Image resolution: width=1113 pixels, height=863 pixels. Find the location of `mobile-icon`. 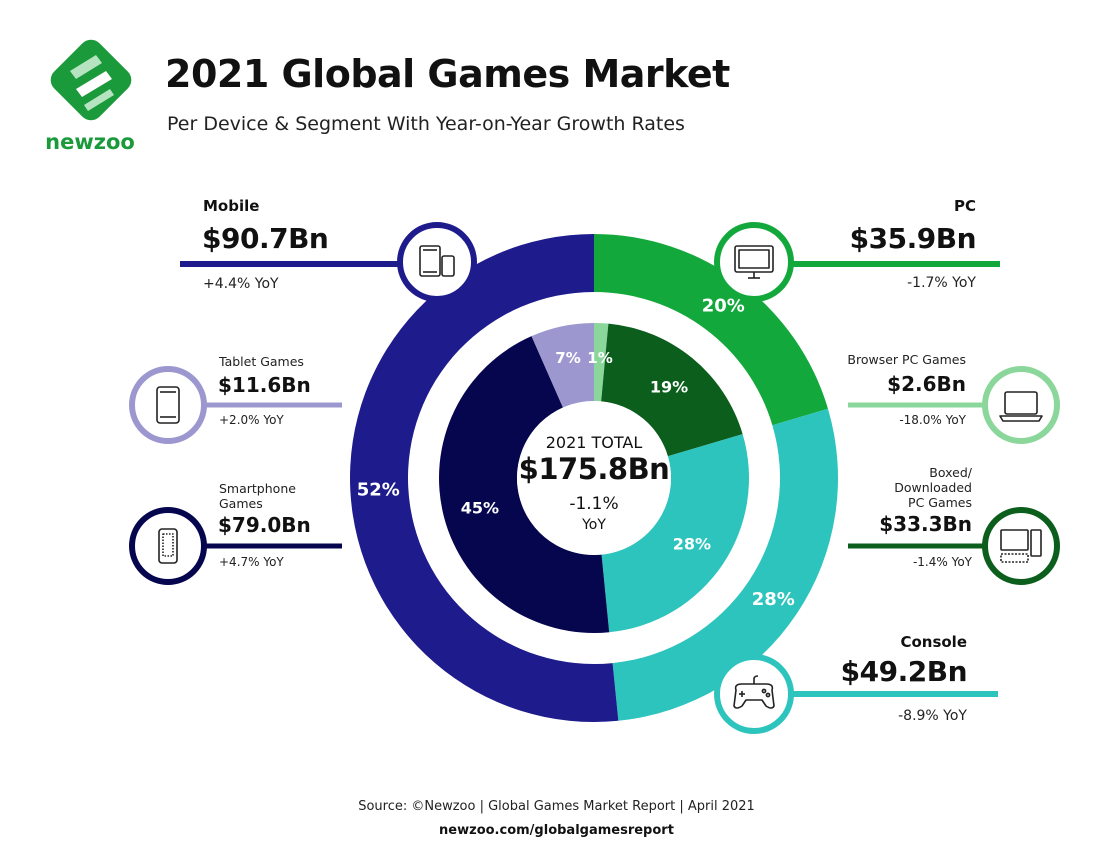

mobile-icon is located at coordinates (437, 261).